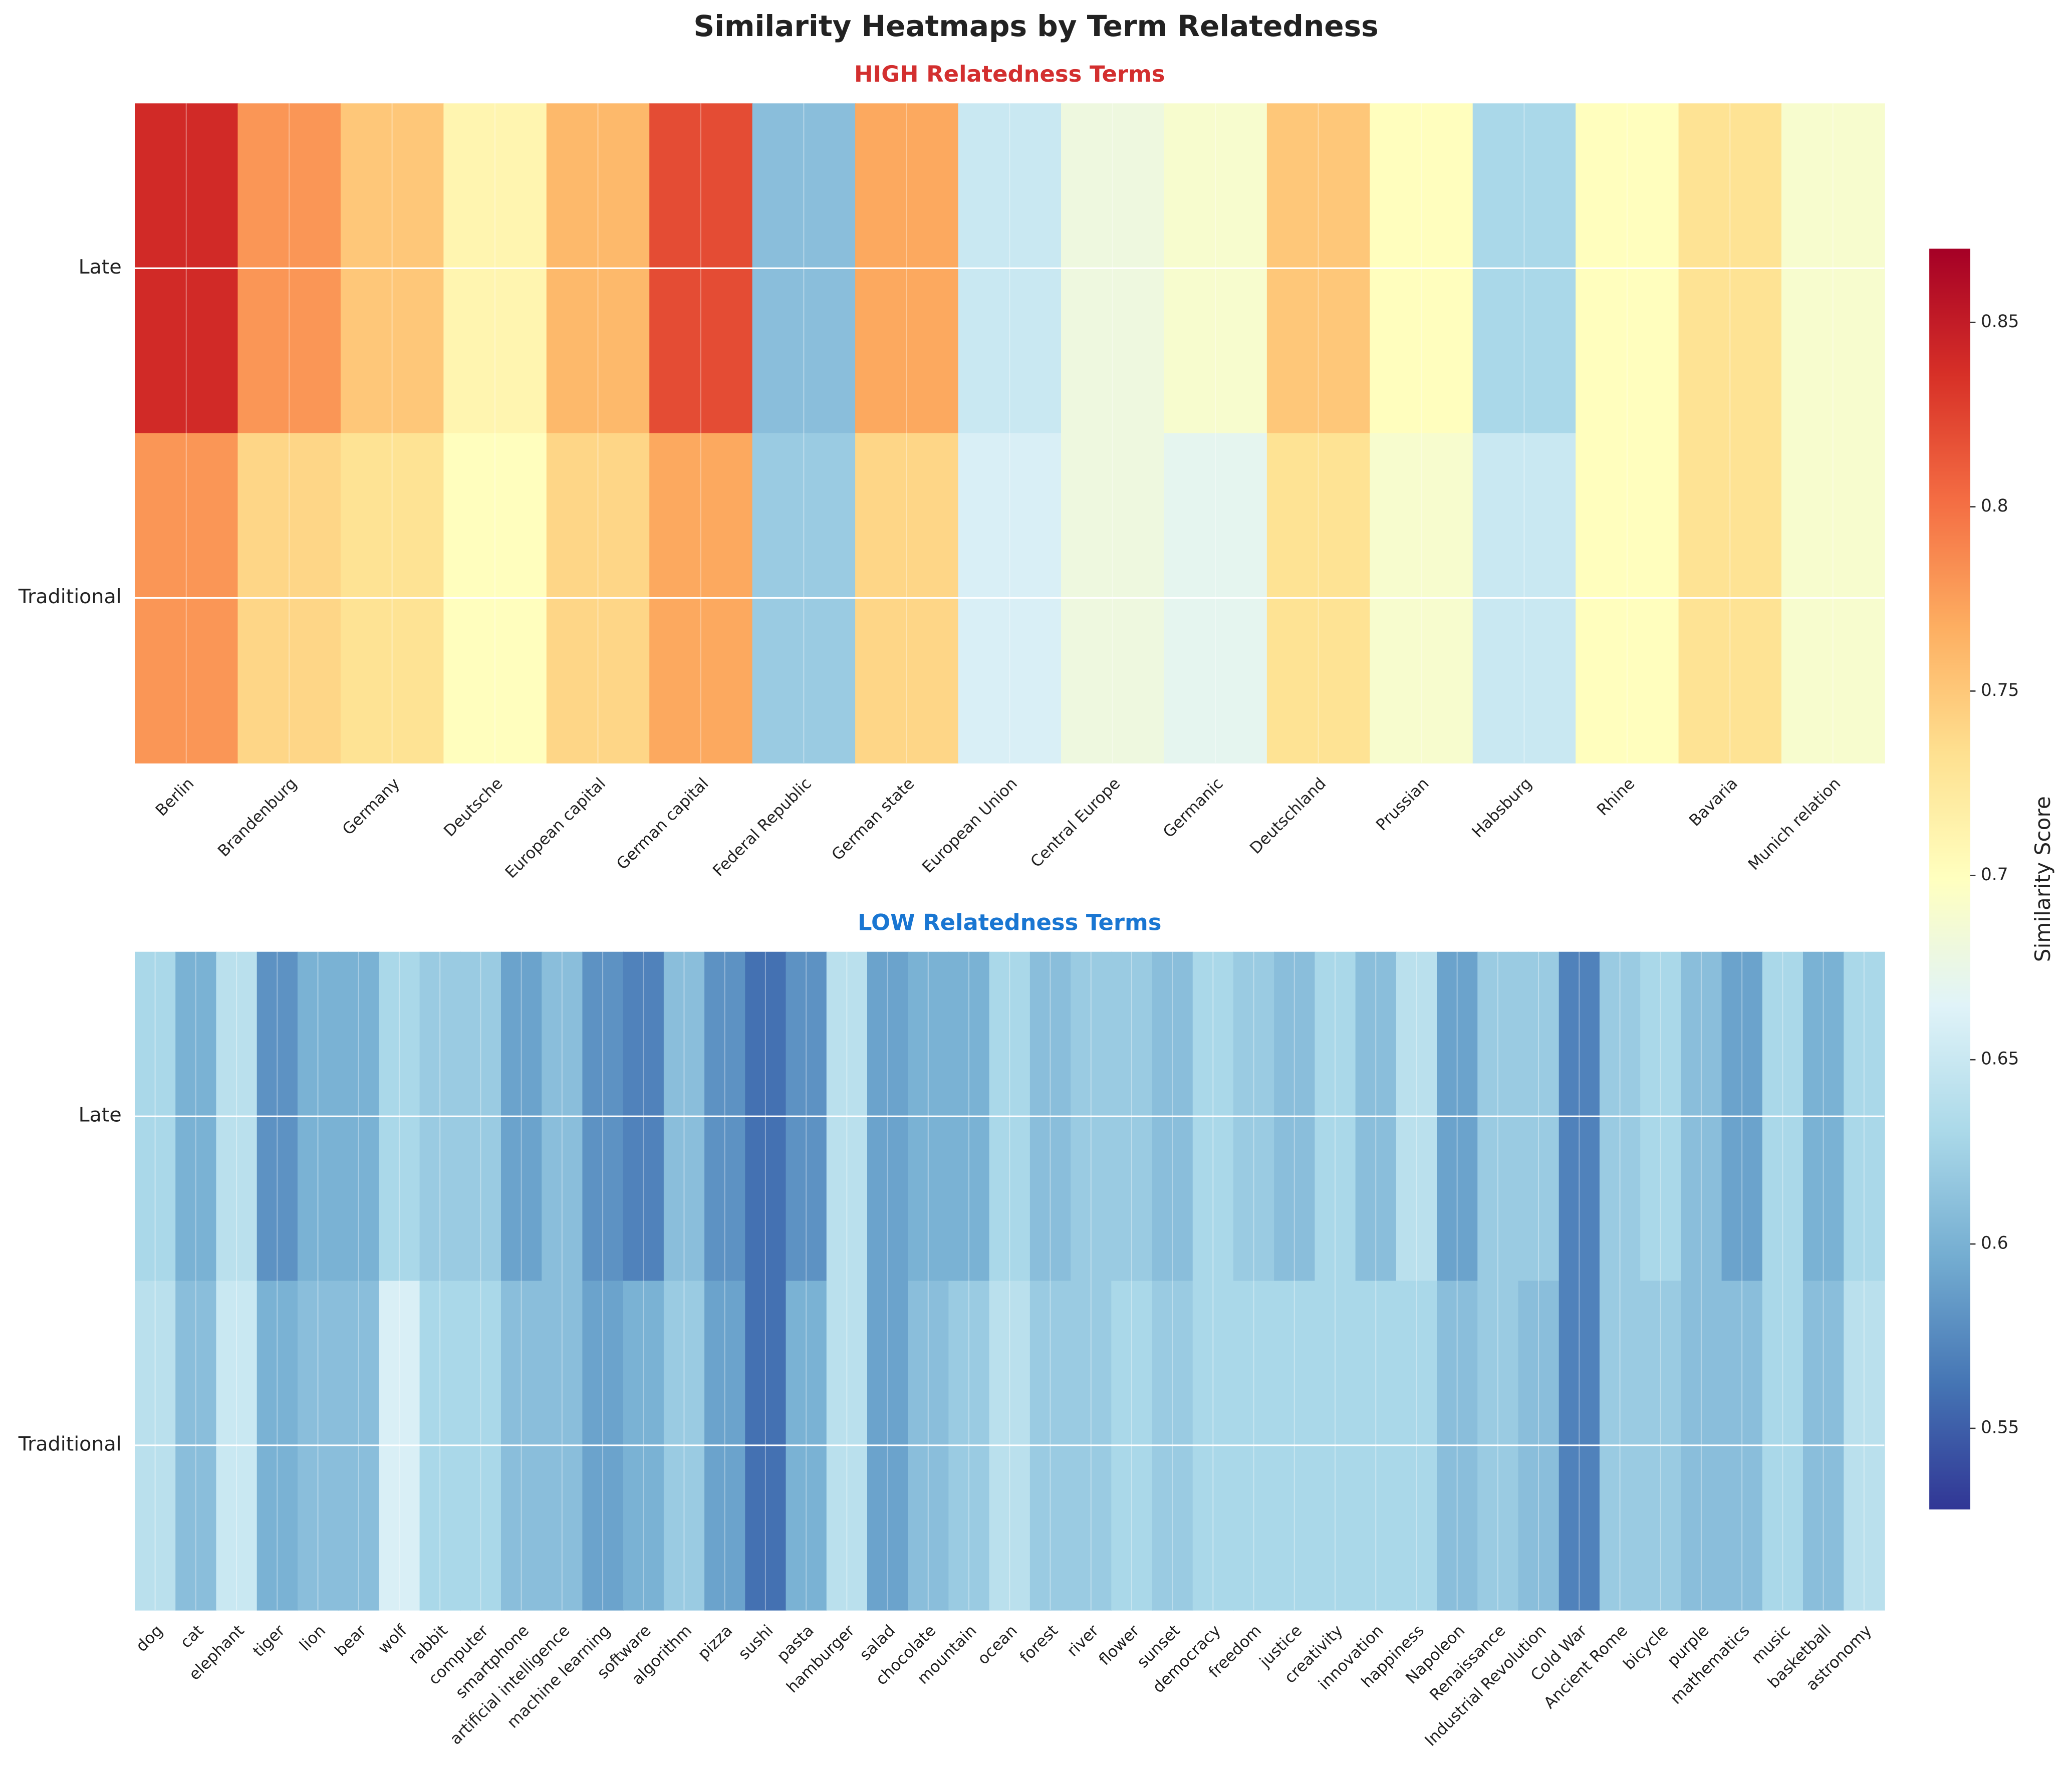 The width and height of the screenshot is (2072, 1774). What do you see at coordinates (970, 826) in the screenshot?
I see `x-tick-label: European Union` at bounding box center [970, 826].